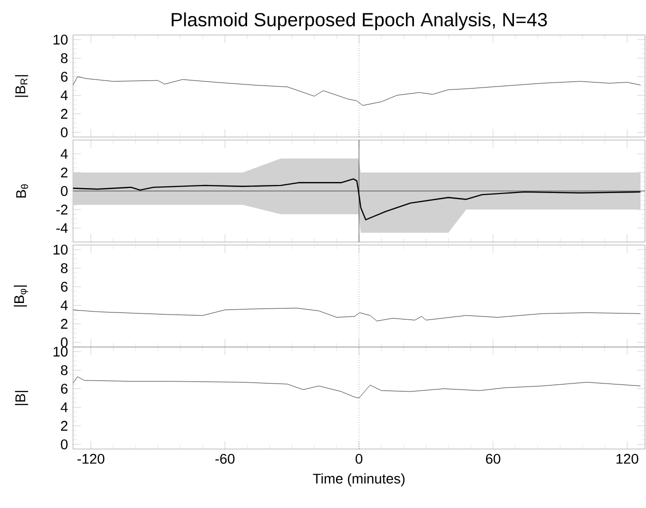 The width and height of the screenshot is (646, 508). I want to click on x-tick-label: 0, so click(359, 459).